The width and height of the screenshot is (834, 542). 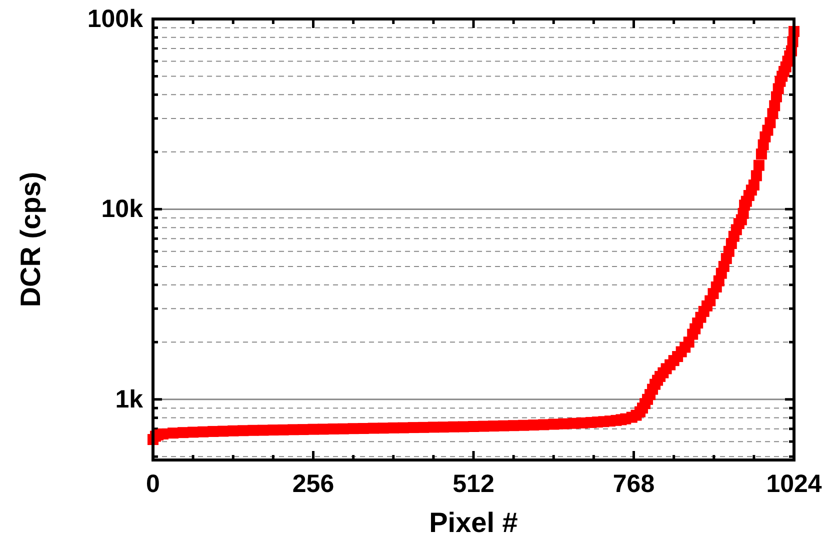 What do you see at coordinates (30, 240) in the screenshot?
I see `y-axis-title: DCR (cps)` at bounding box center [30, 240].